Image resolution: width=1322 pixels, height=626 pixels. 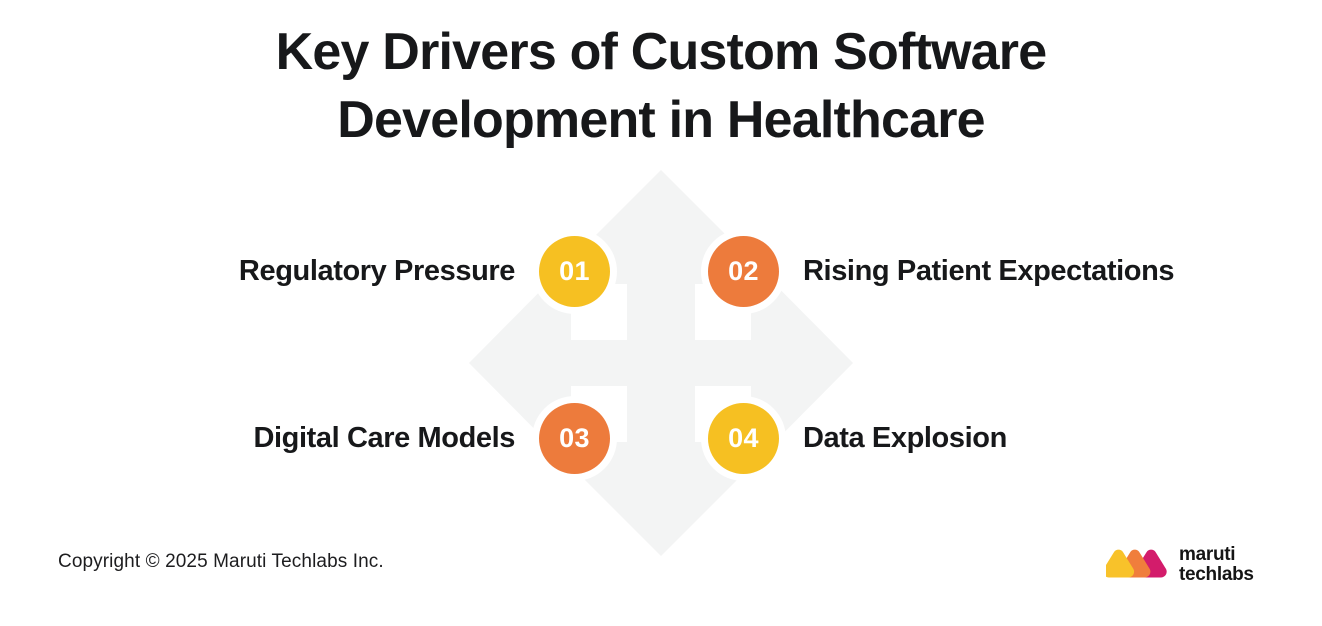 I want to click on driver-badge-04: 04, so click(x=743, y=438).